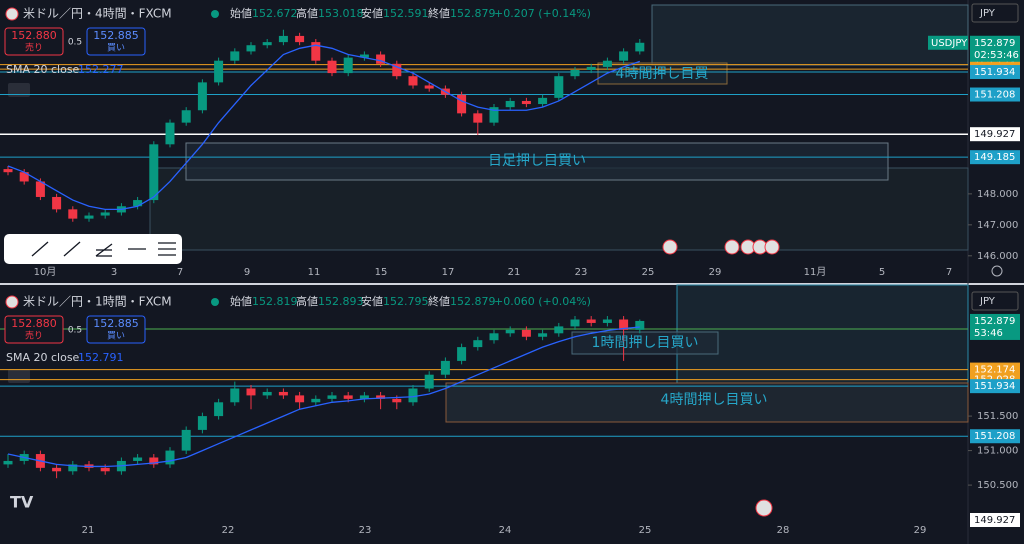 Image resolution: width=1024 pixels, height=544 pixels. I want to click on ohlc-value: 152.795, so click(406, 301).